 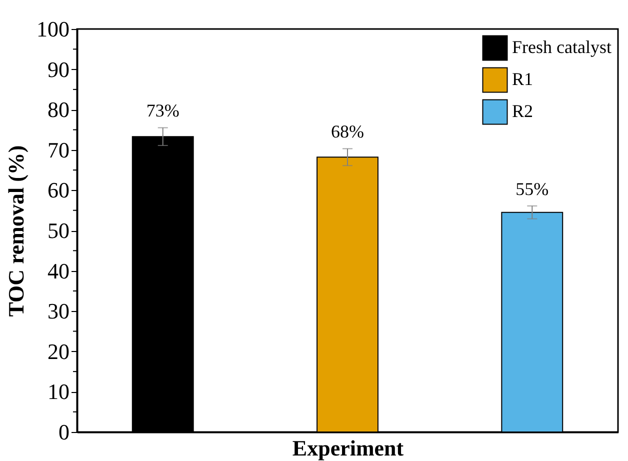 I want to click on y-tick-label: 10, so click(x=59, y=391).